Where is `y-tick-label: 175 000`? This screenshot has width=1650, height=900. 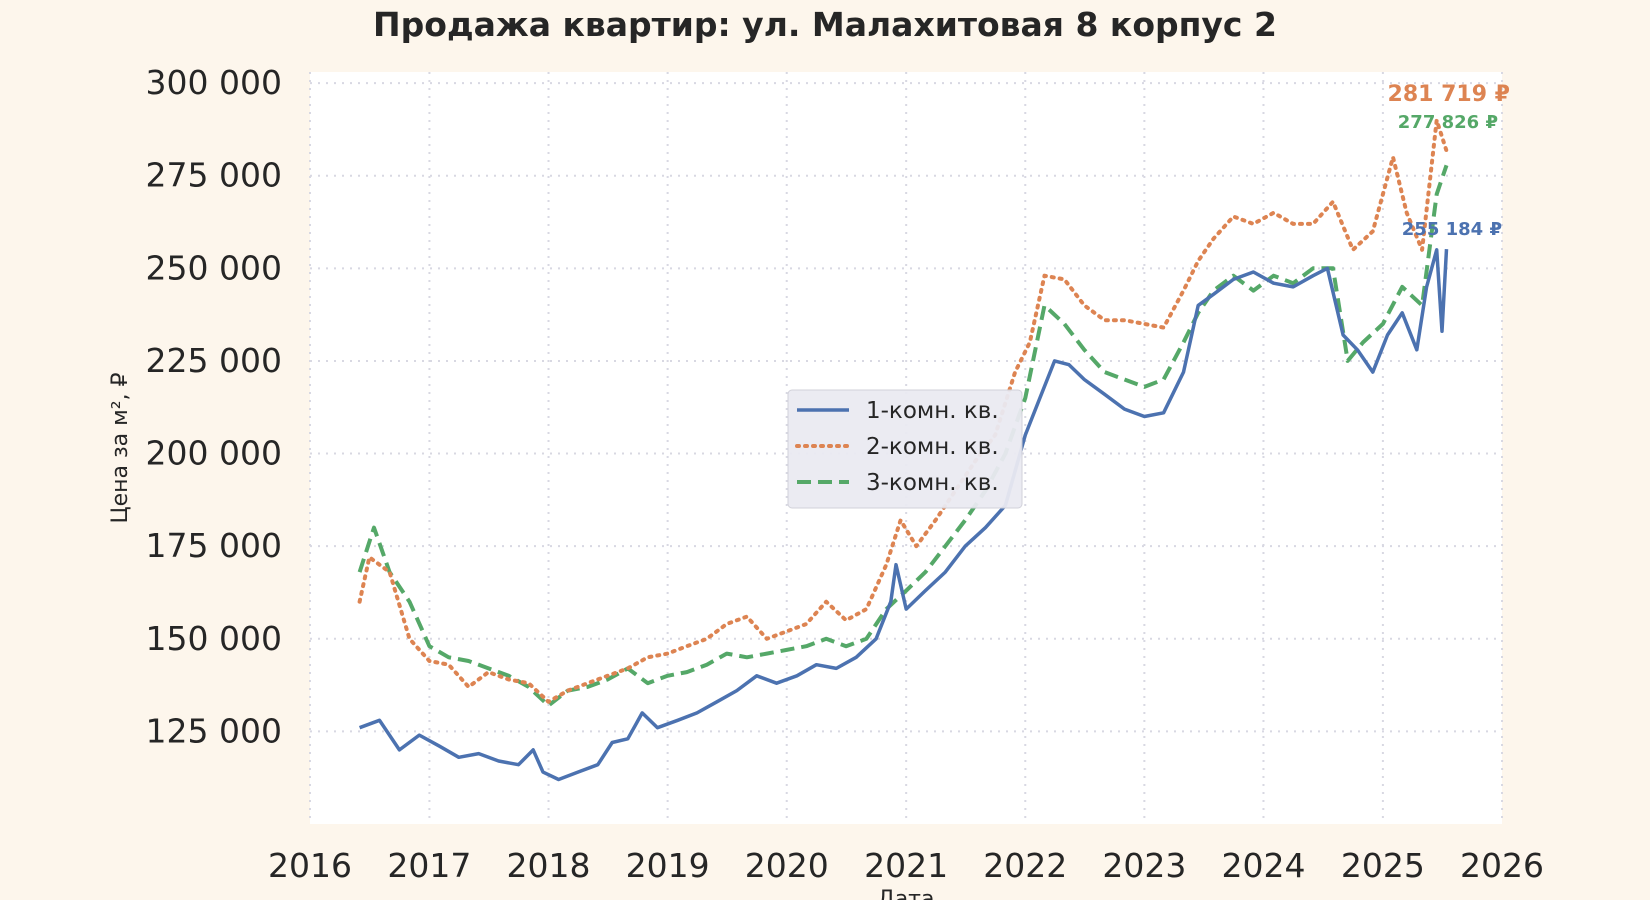
y-tick-label: 175 000 is located at coordinates (214, 545).